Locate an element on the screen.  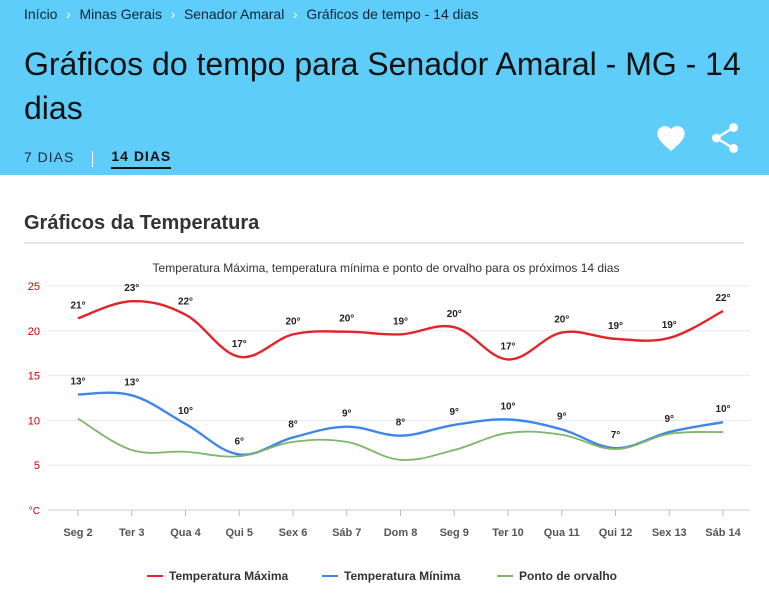
x-tick-label: Ter 3 is located at coordinates (131, 533).